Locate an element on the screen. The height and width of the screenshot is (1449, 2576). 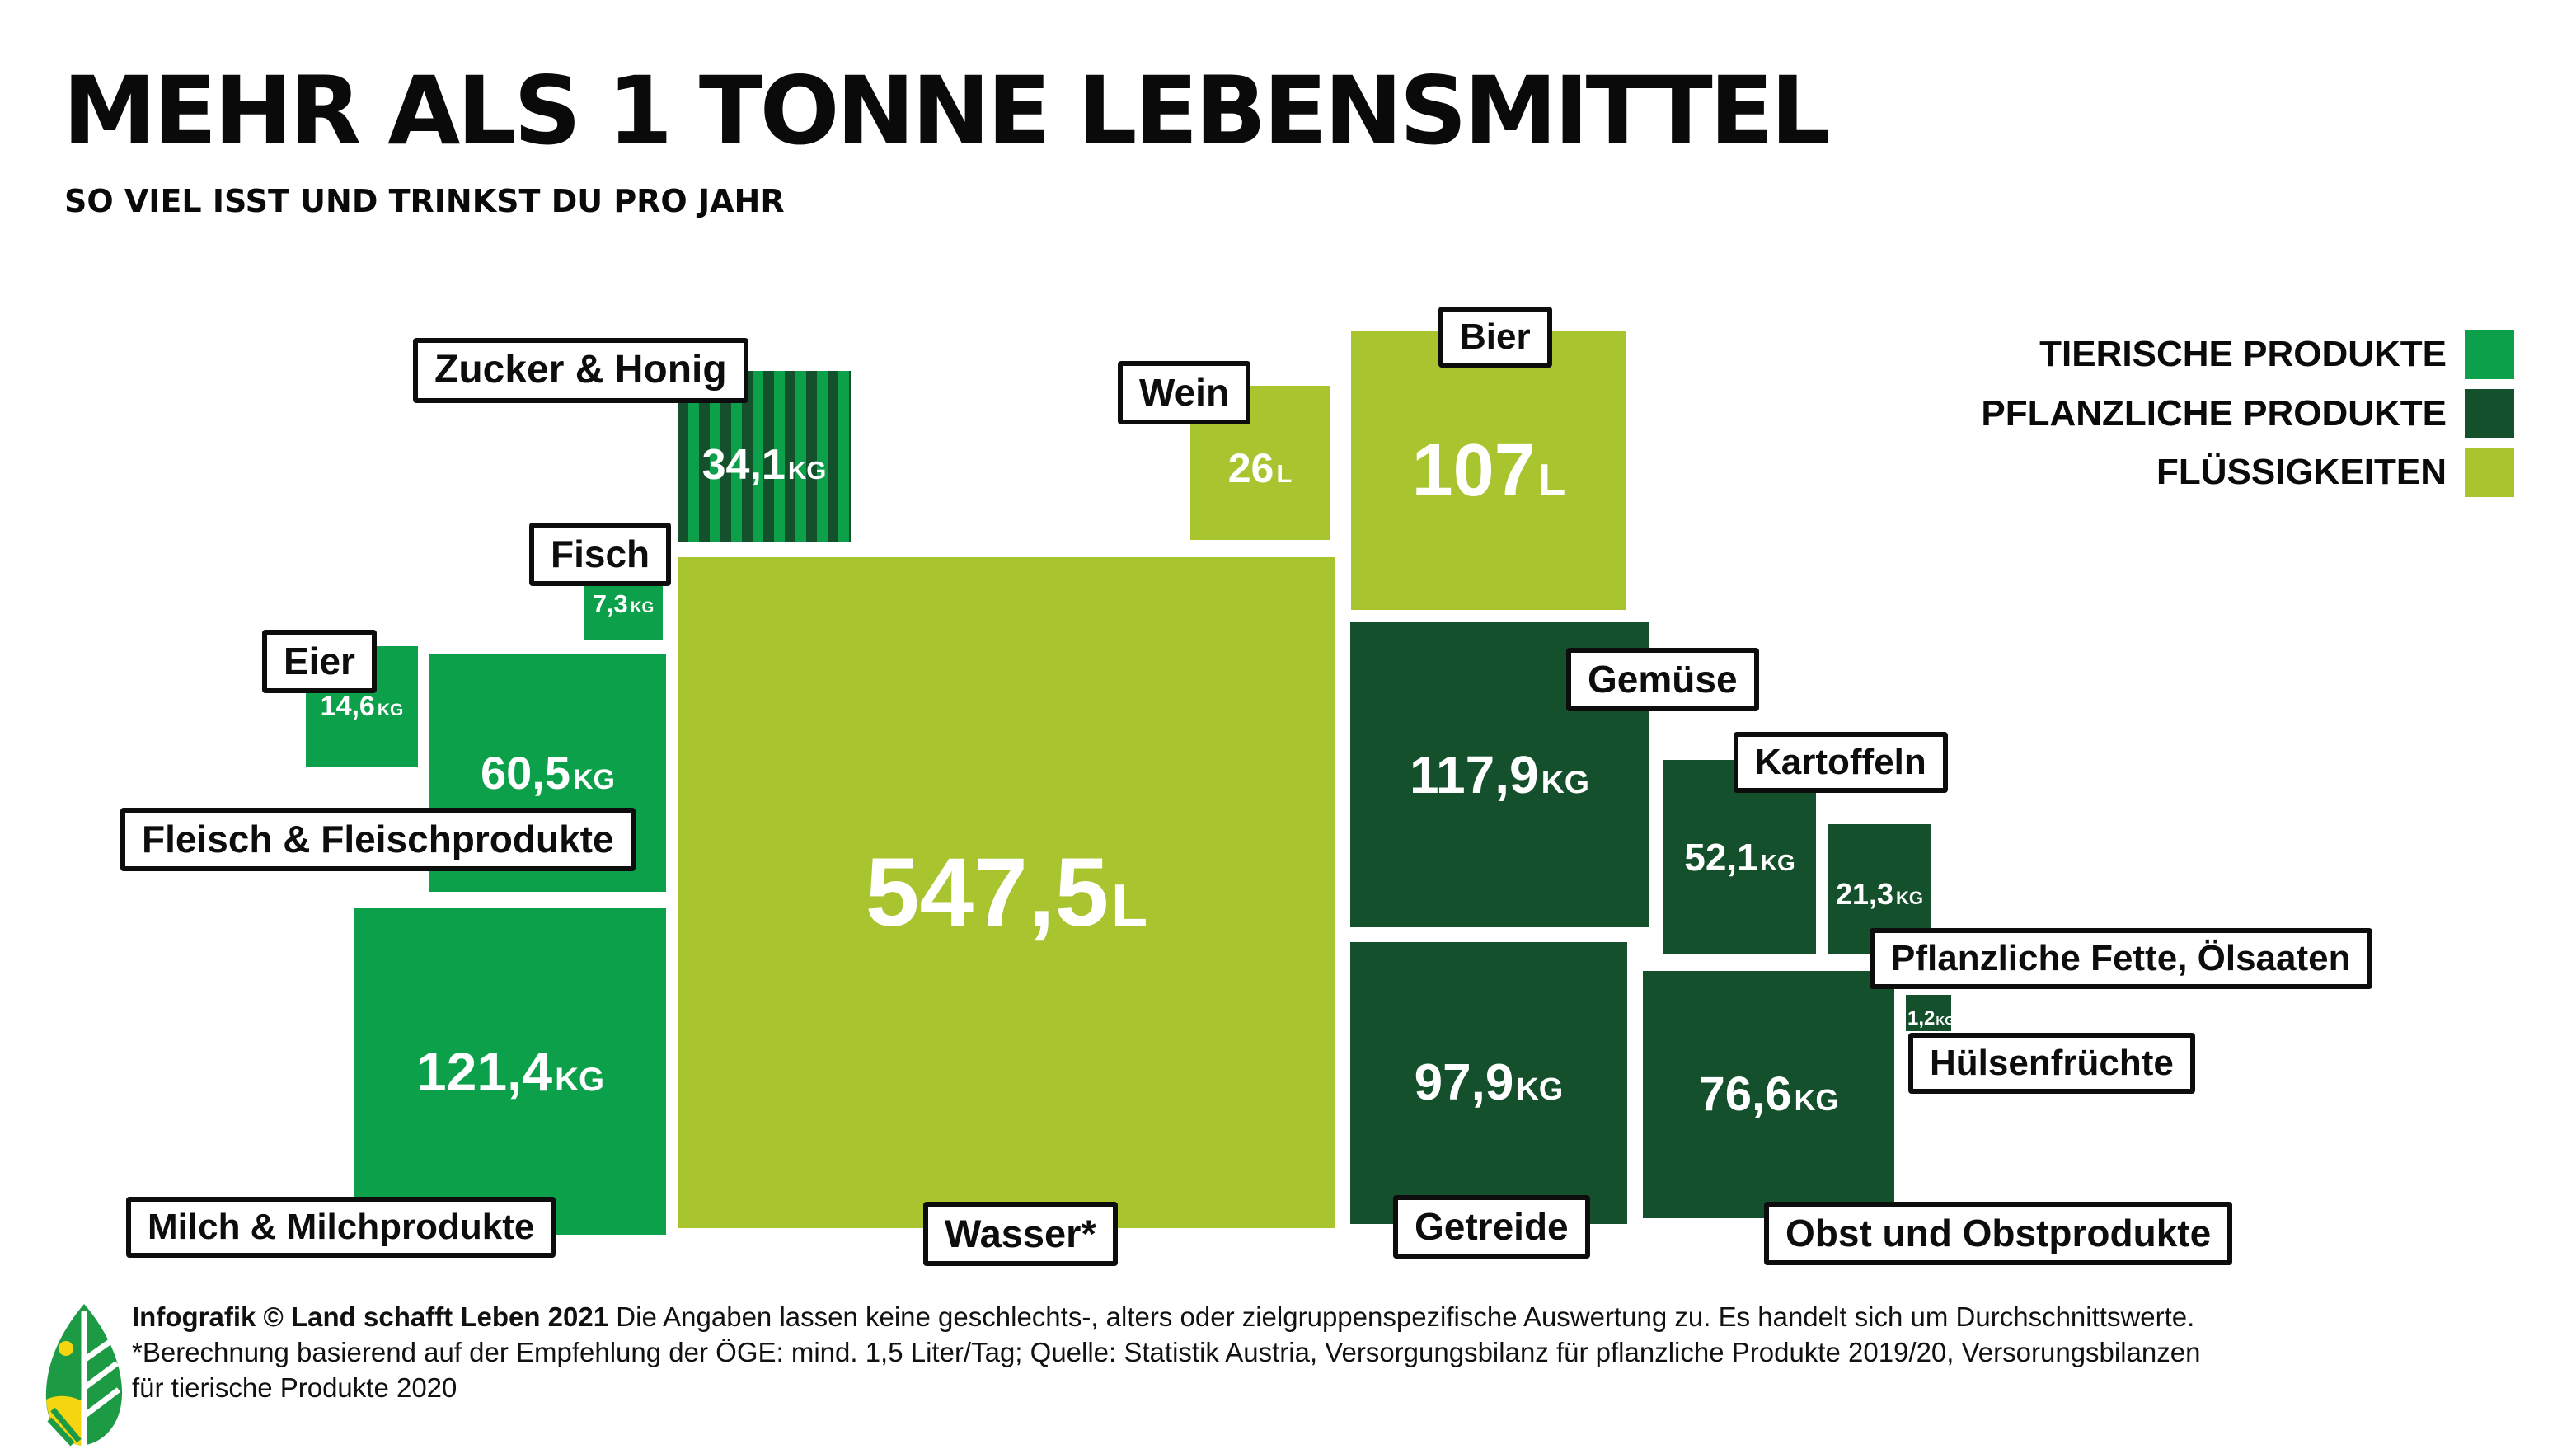
category-label-kartoffeln: Kartoffeln is located at coordinates (1841, 763).